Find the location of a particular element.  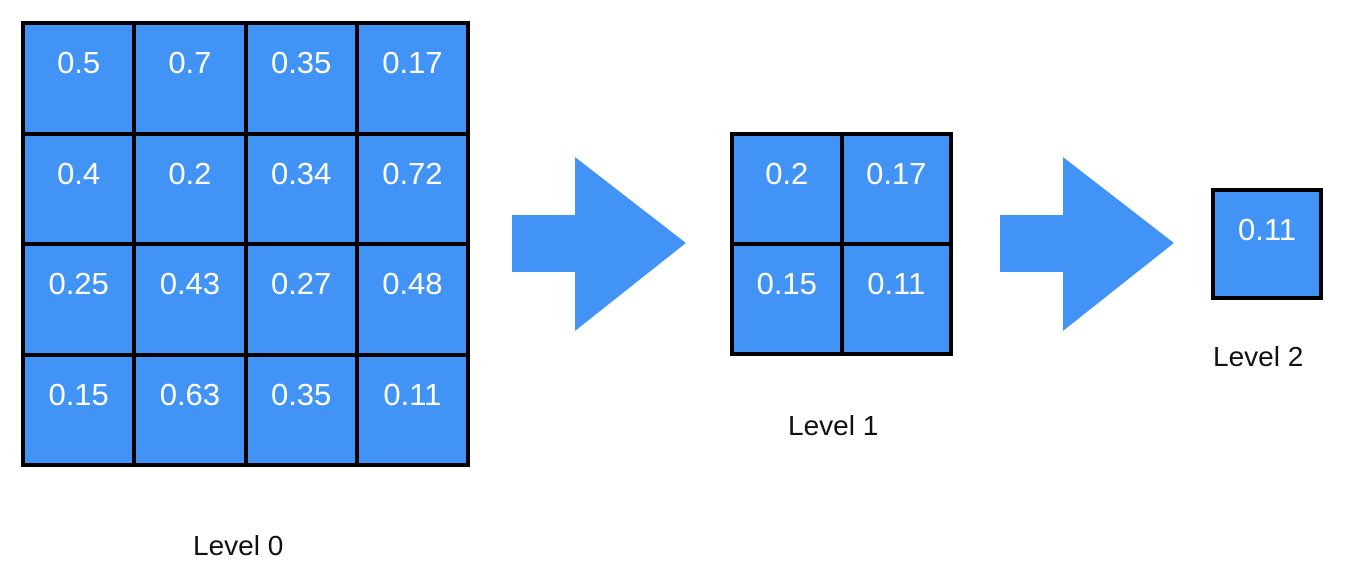

level-1-cell: 0.15 is located at coordinates (787, 299).